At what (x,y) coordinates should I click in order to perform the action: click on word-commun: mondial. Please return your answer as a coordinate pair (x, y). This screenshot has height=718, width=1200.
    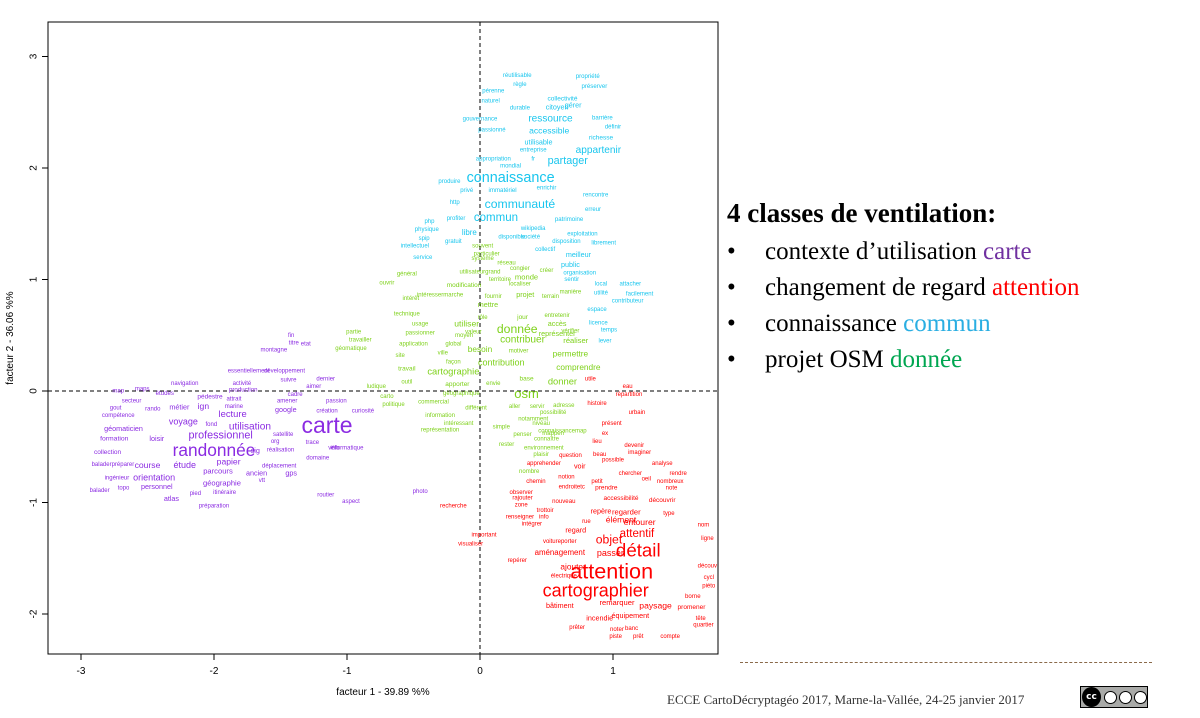
    Looking at the image, I should click on (510, 166).